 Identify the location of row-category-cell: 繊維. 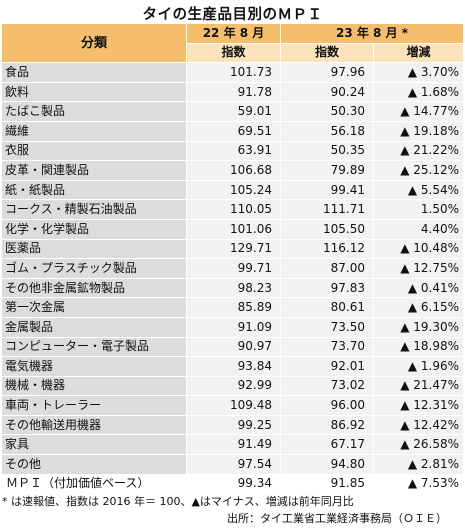
(94, 131).